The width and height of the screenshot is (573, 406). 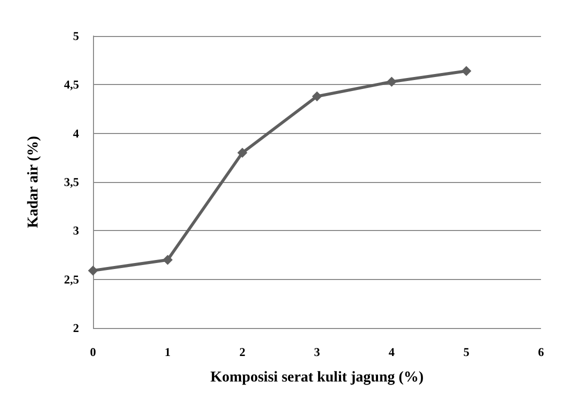 I want to click on x-axis-title: Komposisi serat kulit jagung (%), so click(x=317, y=378).